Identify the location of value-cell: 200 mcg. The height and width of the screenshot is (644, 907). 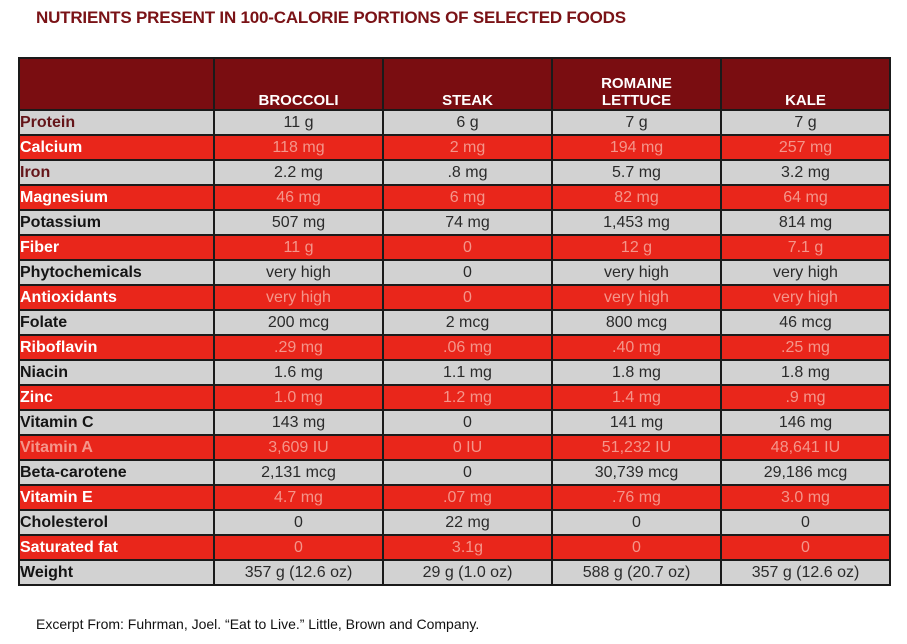
(298, 322).